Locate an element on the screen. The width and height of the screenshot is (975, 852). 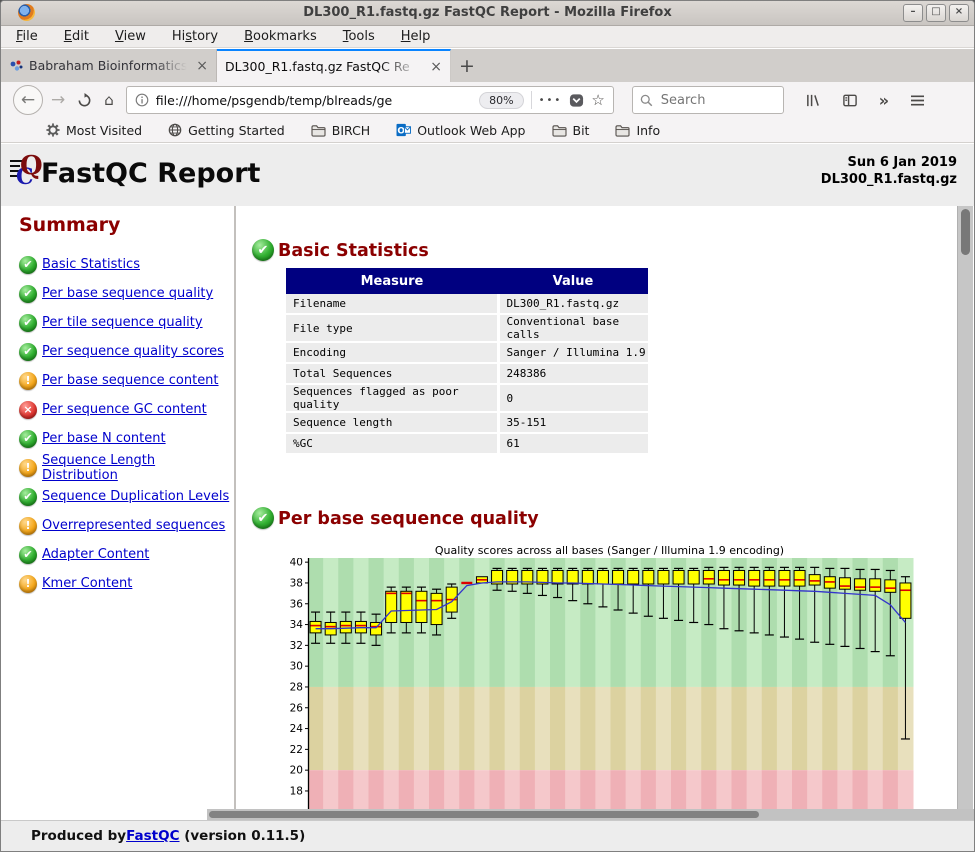
menu-help: Help is located at coordinates (415, 36).